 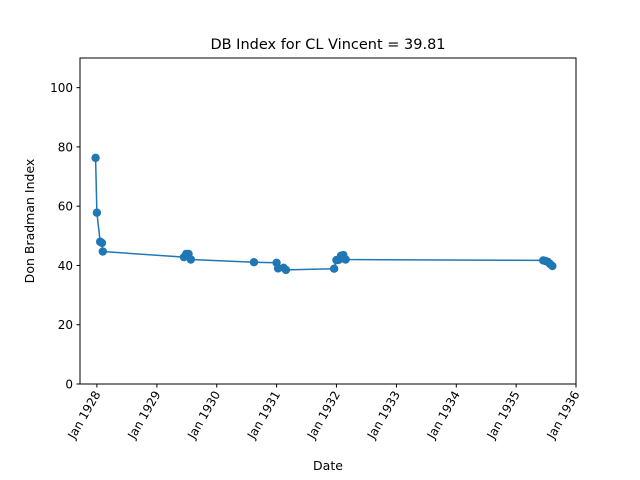 I want to click on x-tick-label: Jan 1931, so click(x=263, y=416).